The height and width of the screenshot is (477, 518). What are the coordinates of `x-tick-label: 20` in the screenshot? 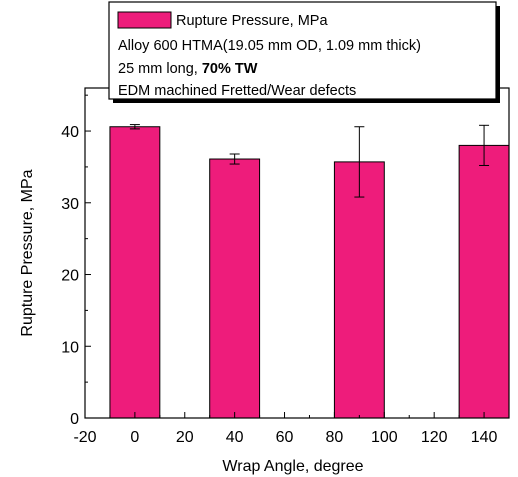 It's located at (185, 437).